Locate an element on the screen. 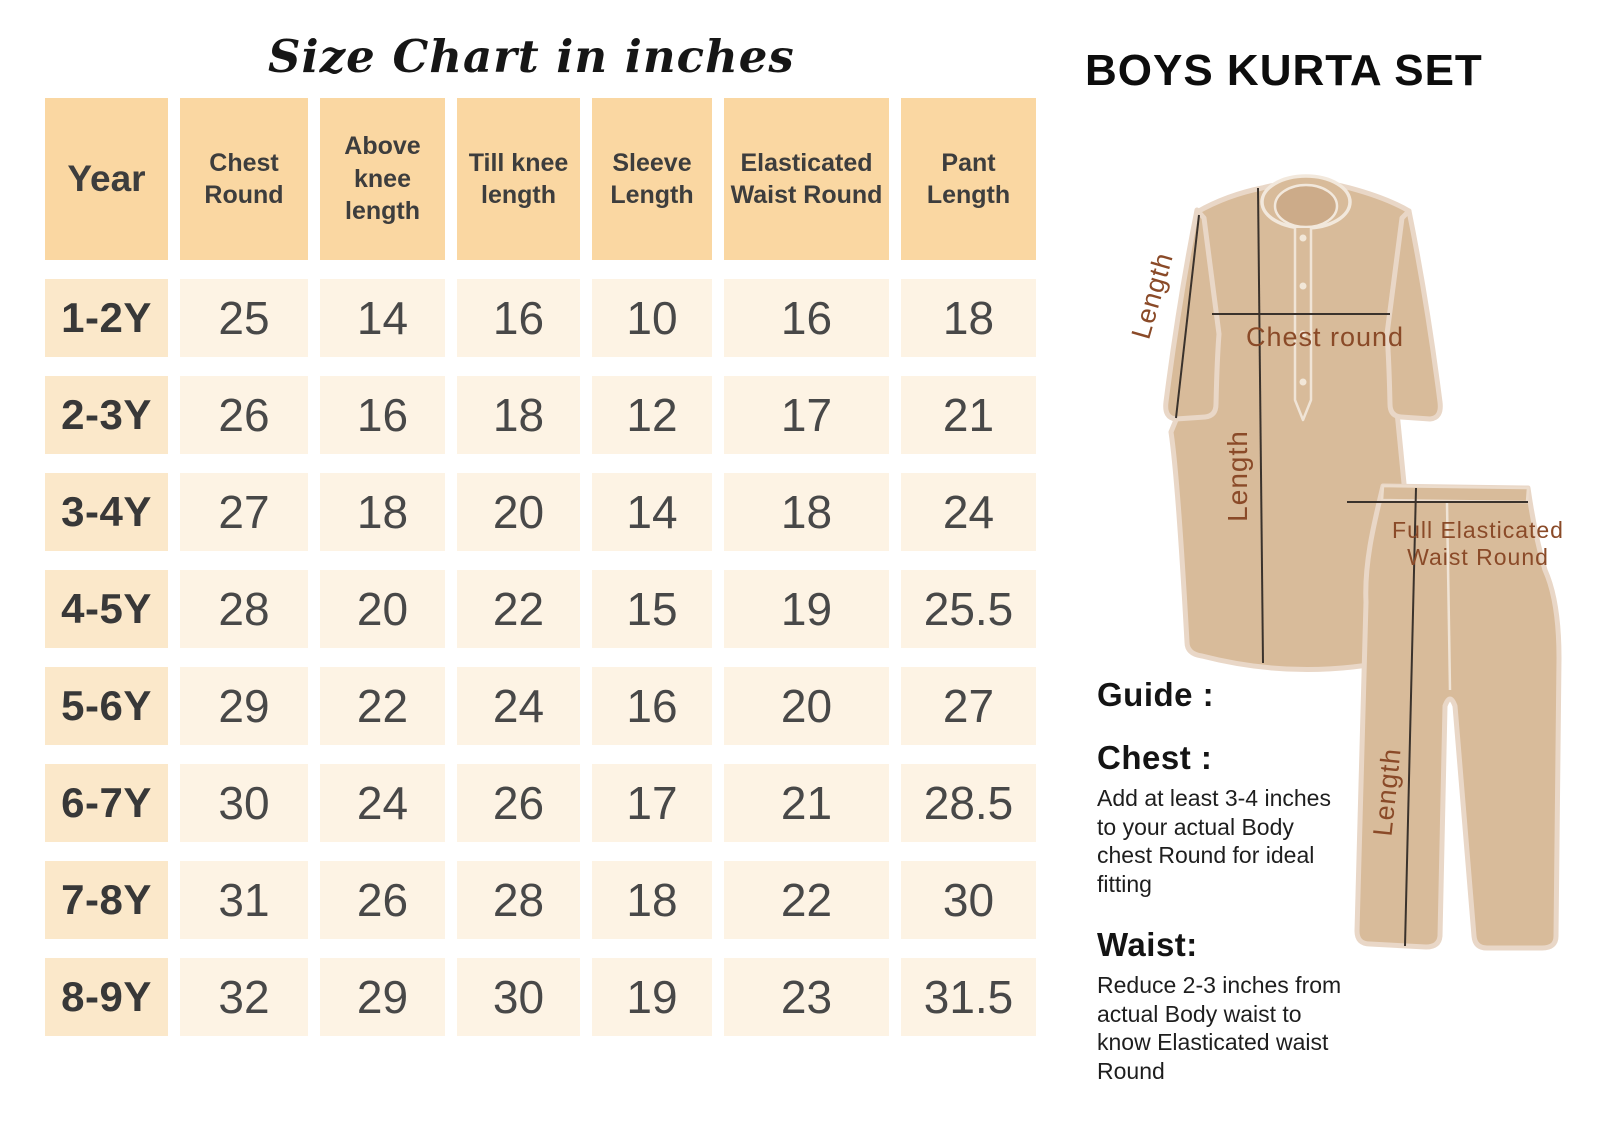  size-value: 31 is located at coordinates (244, 900).